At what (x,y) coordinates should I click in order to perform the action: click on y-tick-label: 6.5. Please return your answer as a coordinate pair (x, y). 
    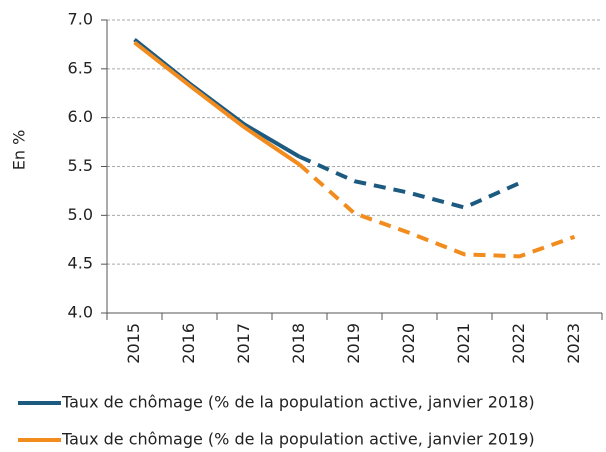
    Looking at the image, I should click on (80, 67).